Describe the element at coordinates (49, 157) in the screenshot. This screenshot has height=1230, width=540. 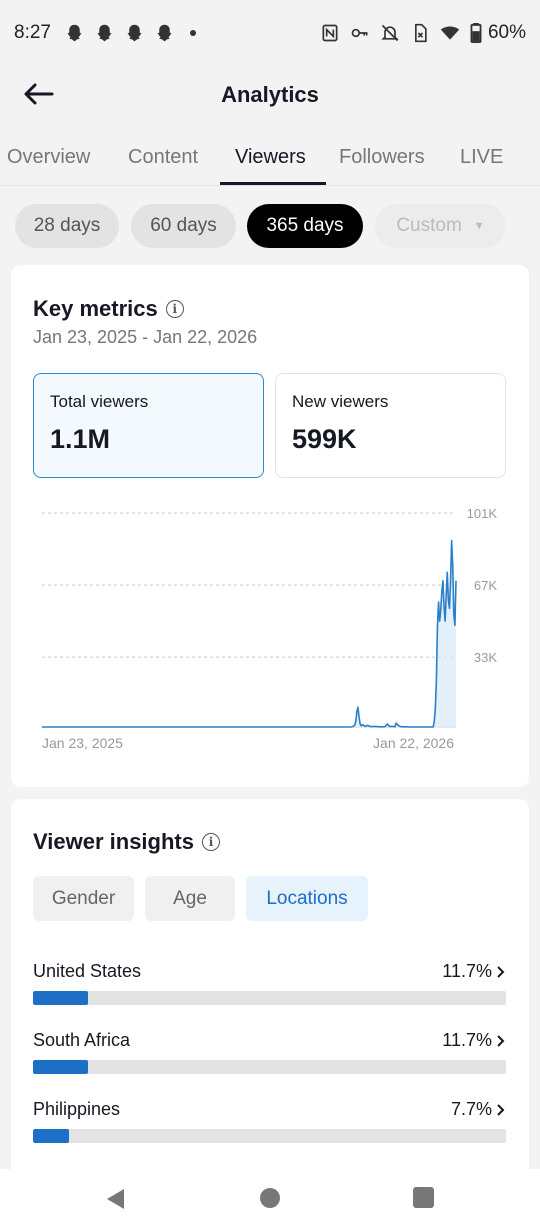
I see `tab-overview: Overview` at that location.